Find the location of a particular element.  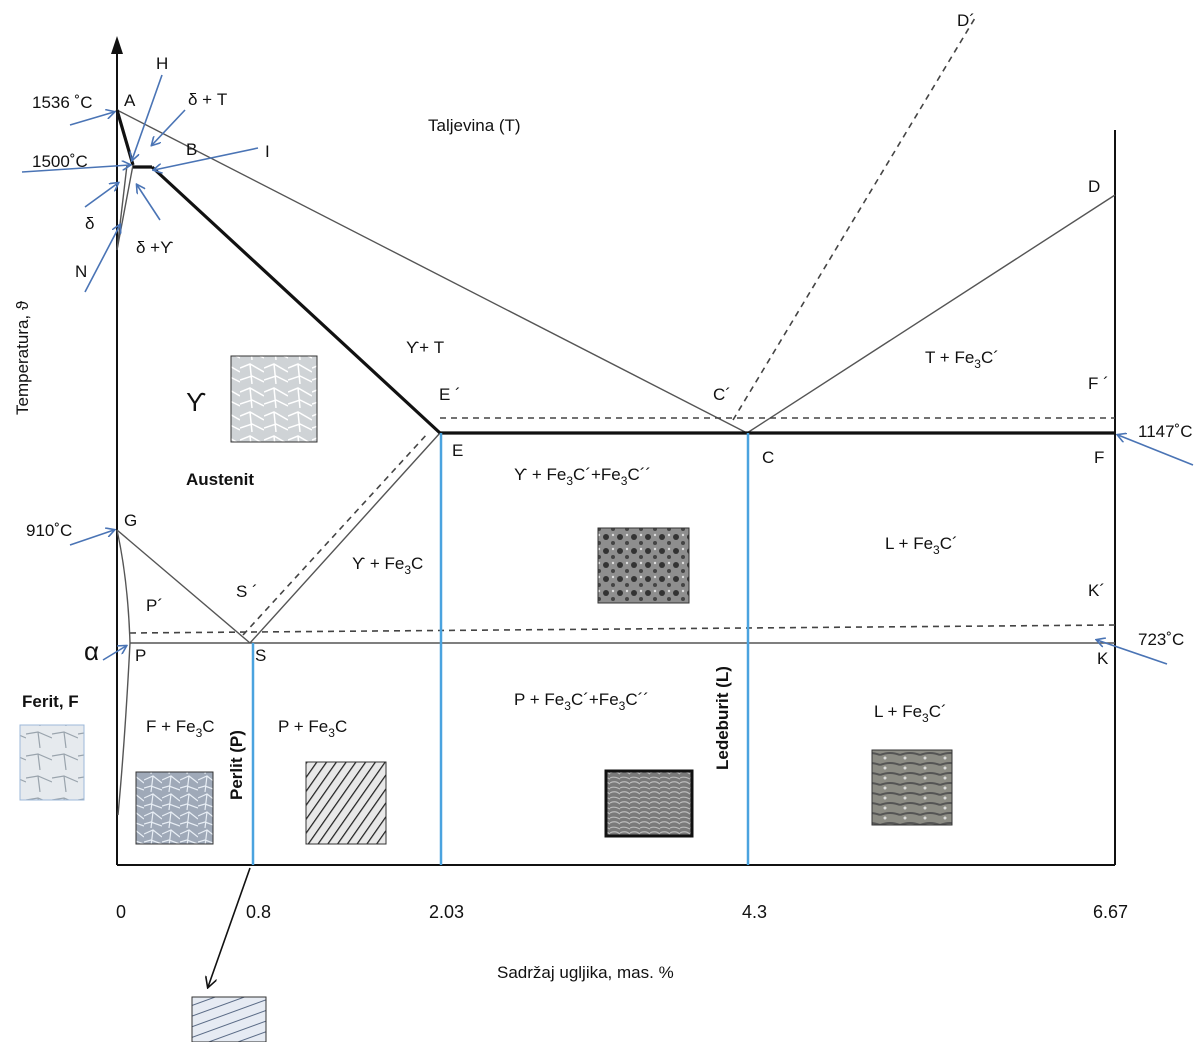

point-cprime: C´ is located at coordinates (722, 394).